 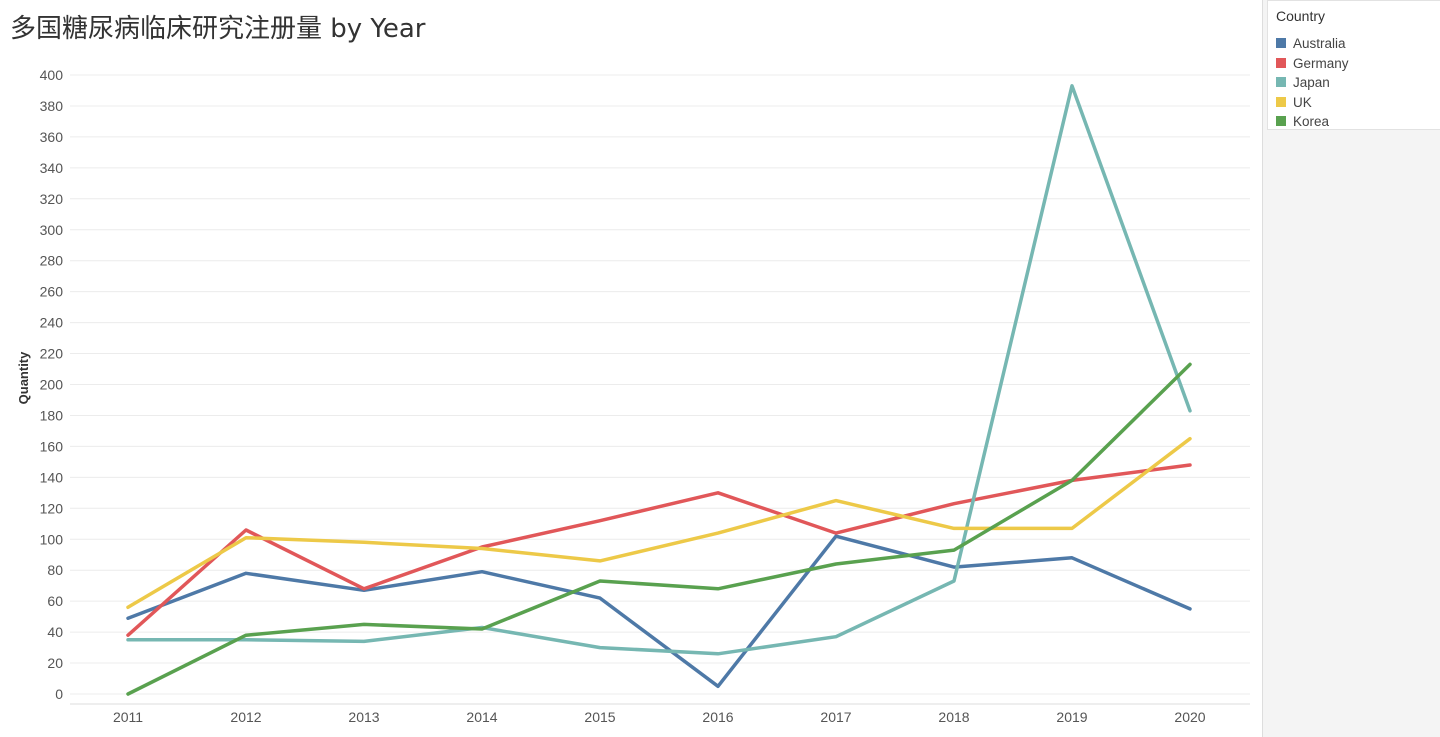 I want to click on y-tick-label: 80, so click(x=55, y=570).